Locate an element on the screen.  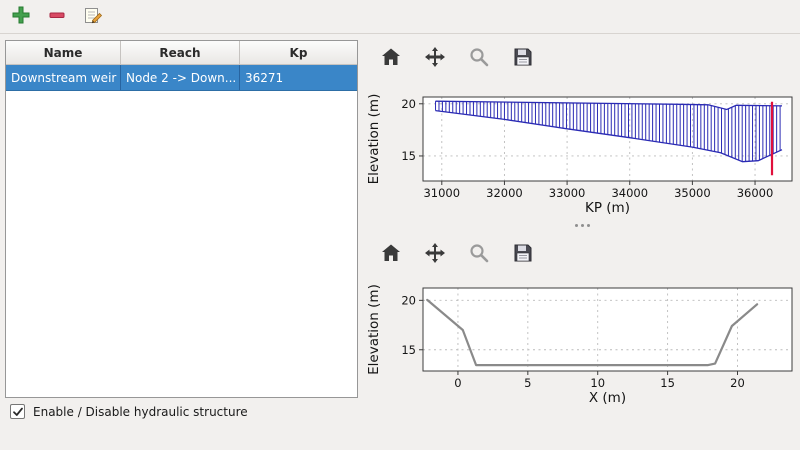
enable-structure-checkbox is located at coordinates (17, 411).